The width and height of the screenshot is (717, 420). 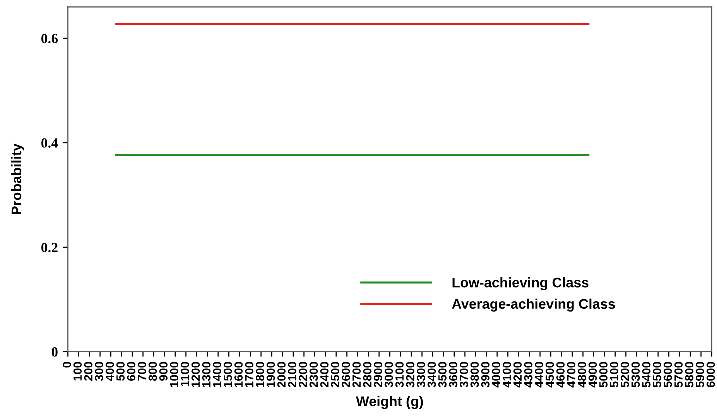 I want to click on x-tick-label: 4600, so click(x=560, y=375).